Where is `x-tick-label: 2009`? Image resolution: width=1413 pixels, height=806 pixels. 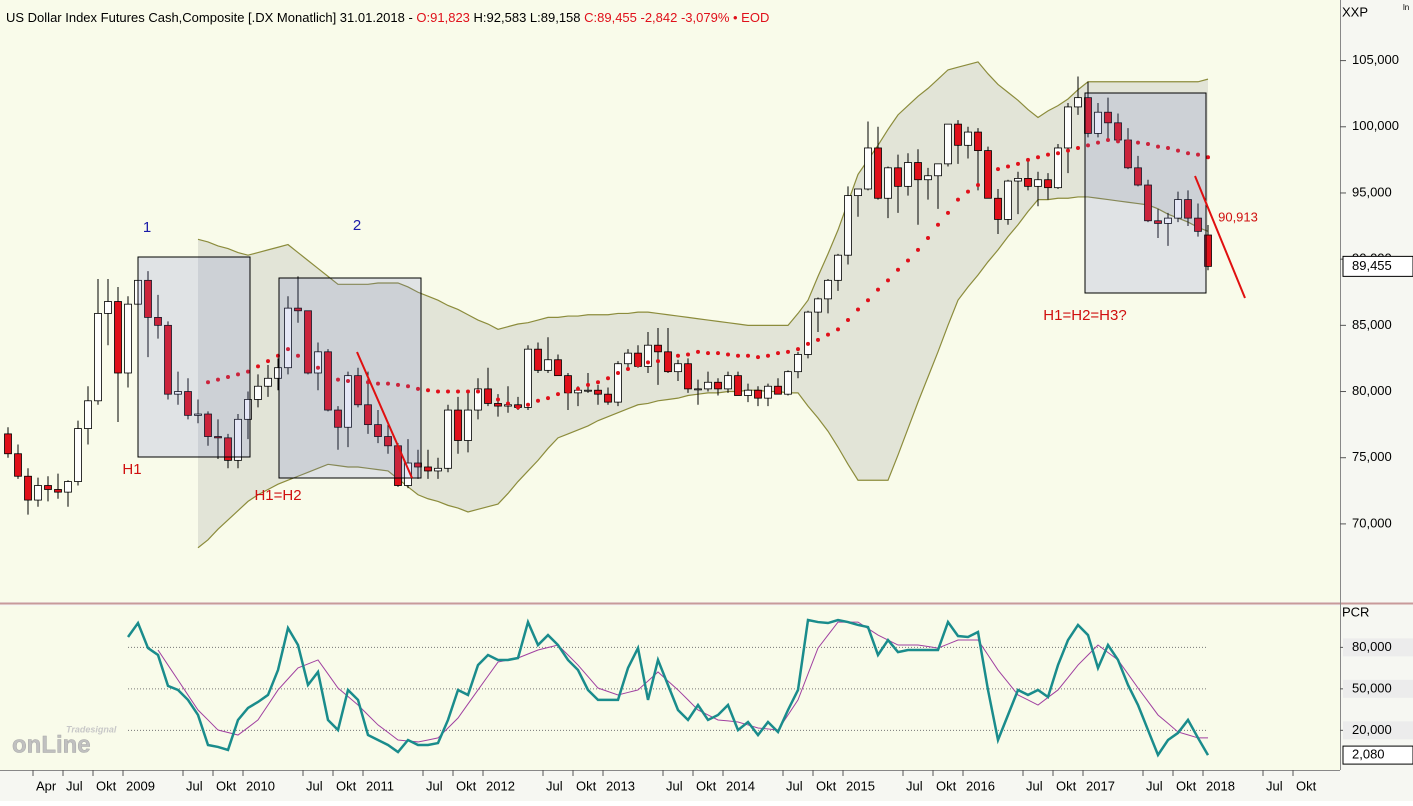
x-tick-label: 2009 is located at coordinates (140, 785).